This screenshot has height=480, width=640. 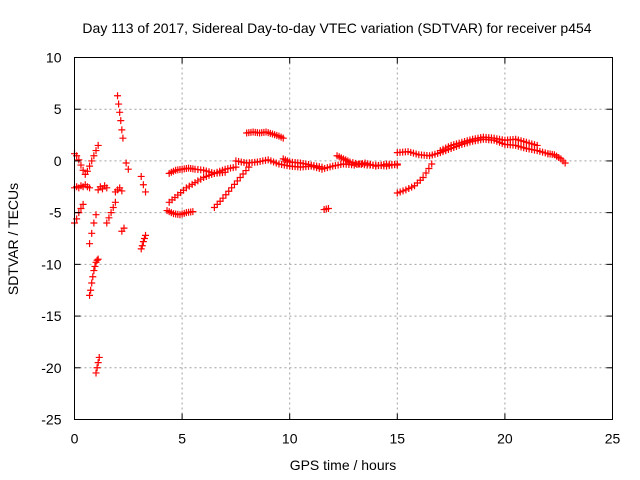 I want to click on y-tick-label: -15, so click(x=51, y=316).